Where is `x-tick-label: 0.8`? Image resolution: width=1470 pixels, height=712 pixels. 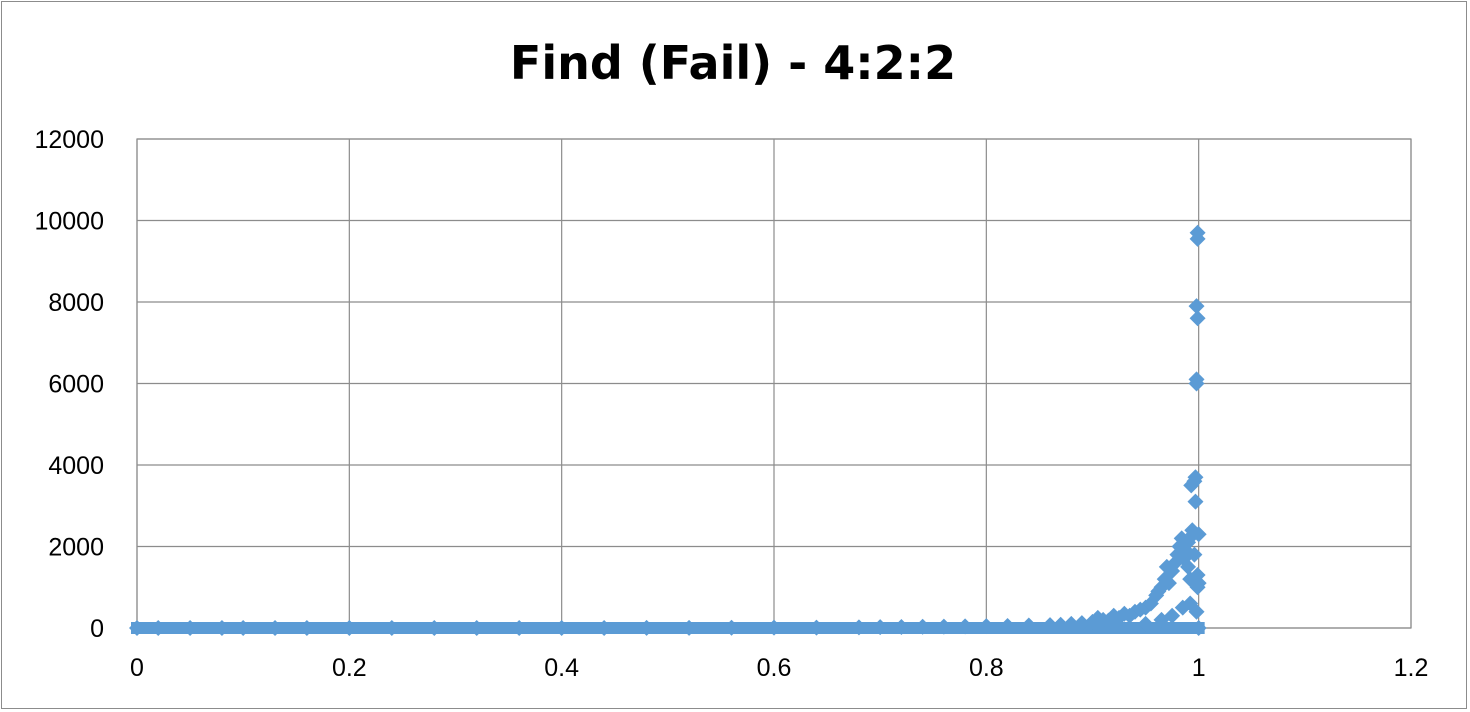
x-tick-label: 0.8 is located at coordinates (986, 668).